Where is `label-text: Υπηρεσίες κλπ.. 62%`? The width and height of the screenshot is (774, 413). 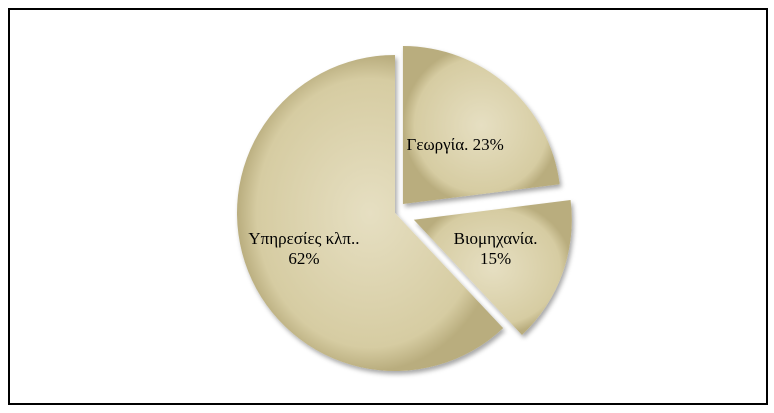
label-text: Υπηρεσίες κλπ.. 62% is located at coordinates (304, 249).